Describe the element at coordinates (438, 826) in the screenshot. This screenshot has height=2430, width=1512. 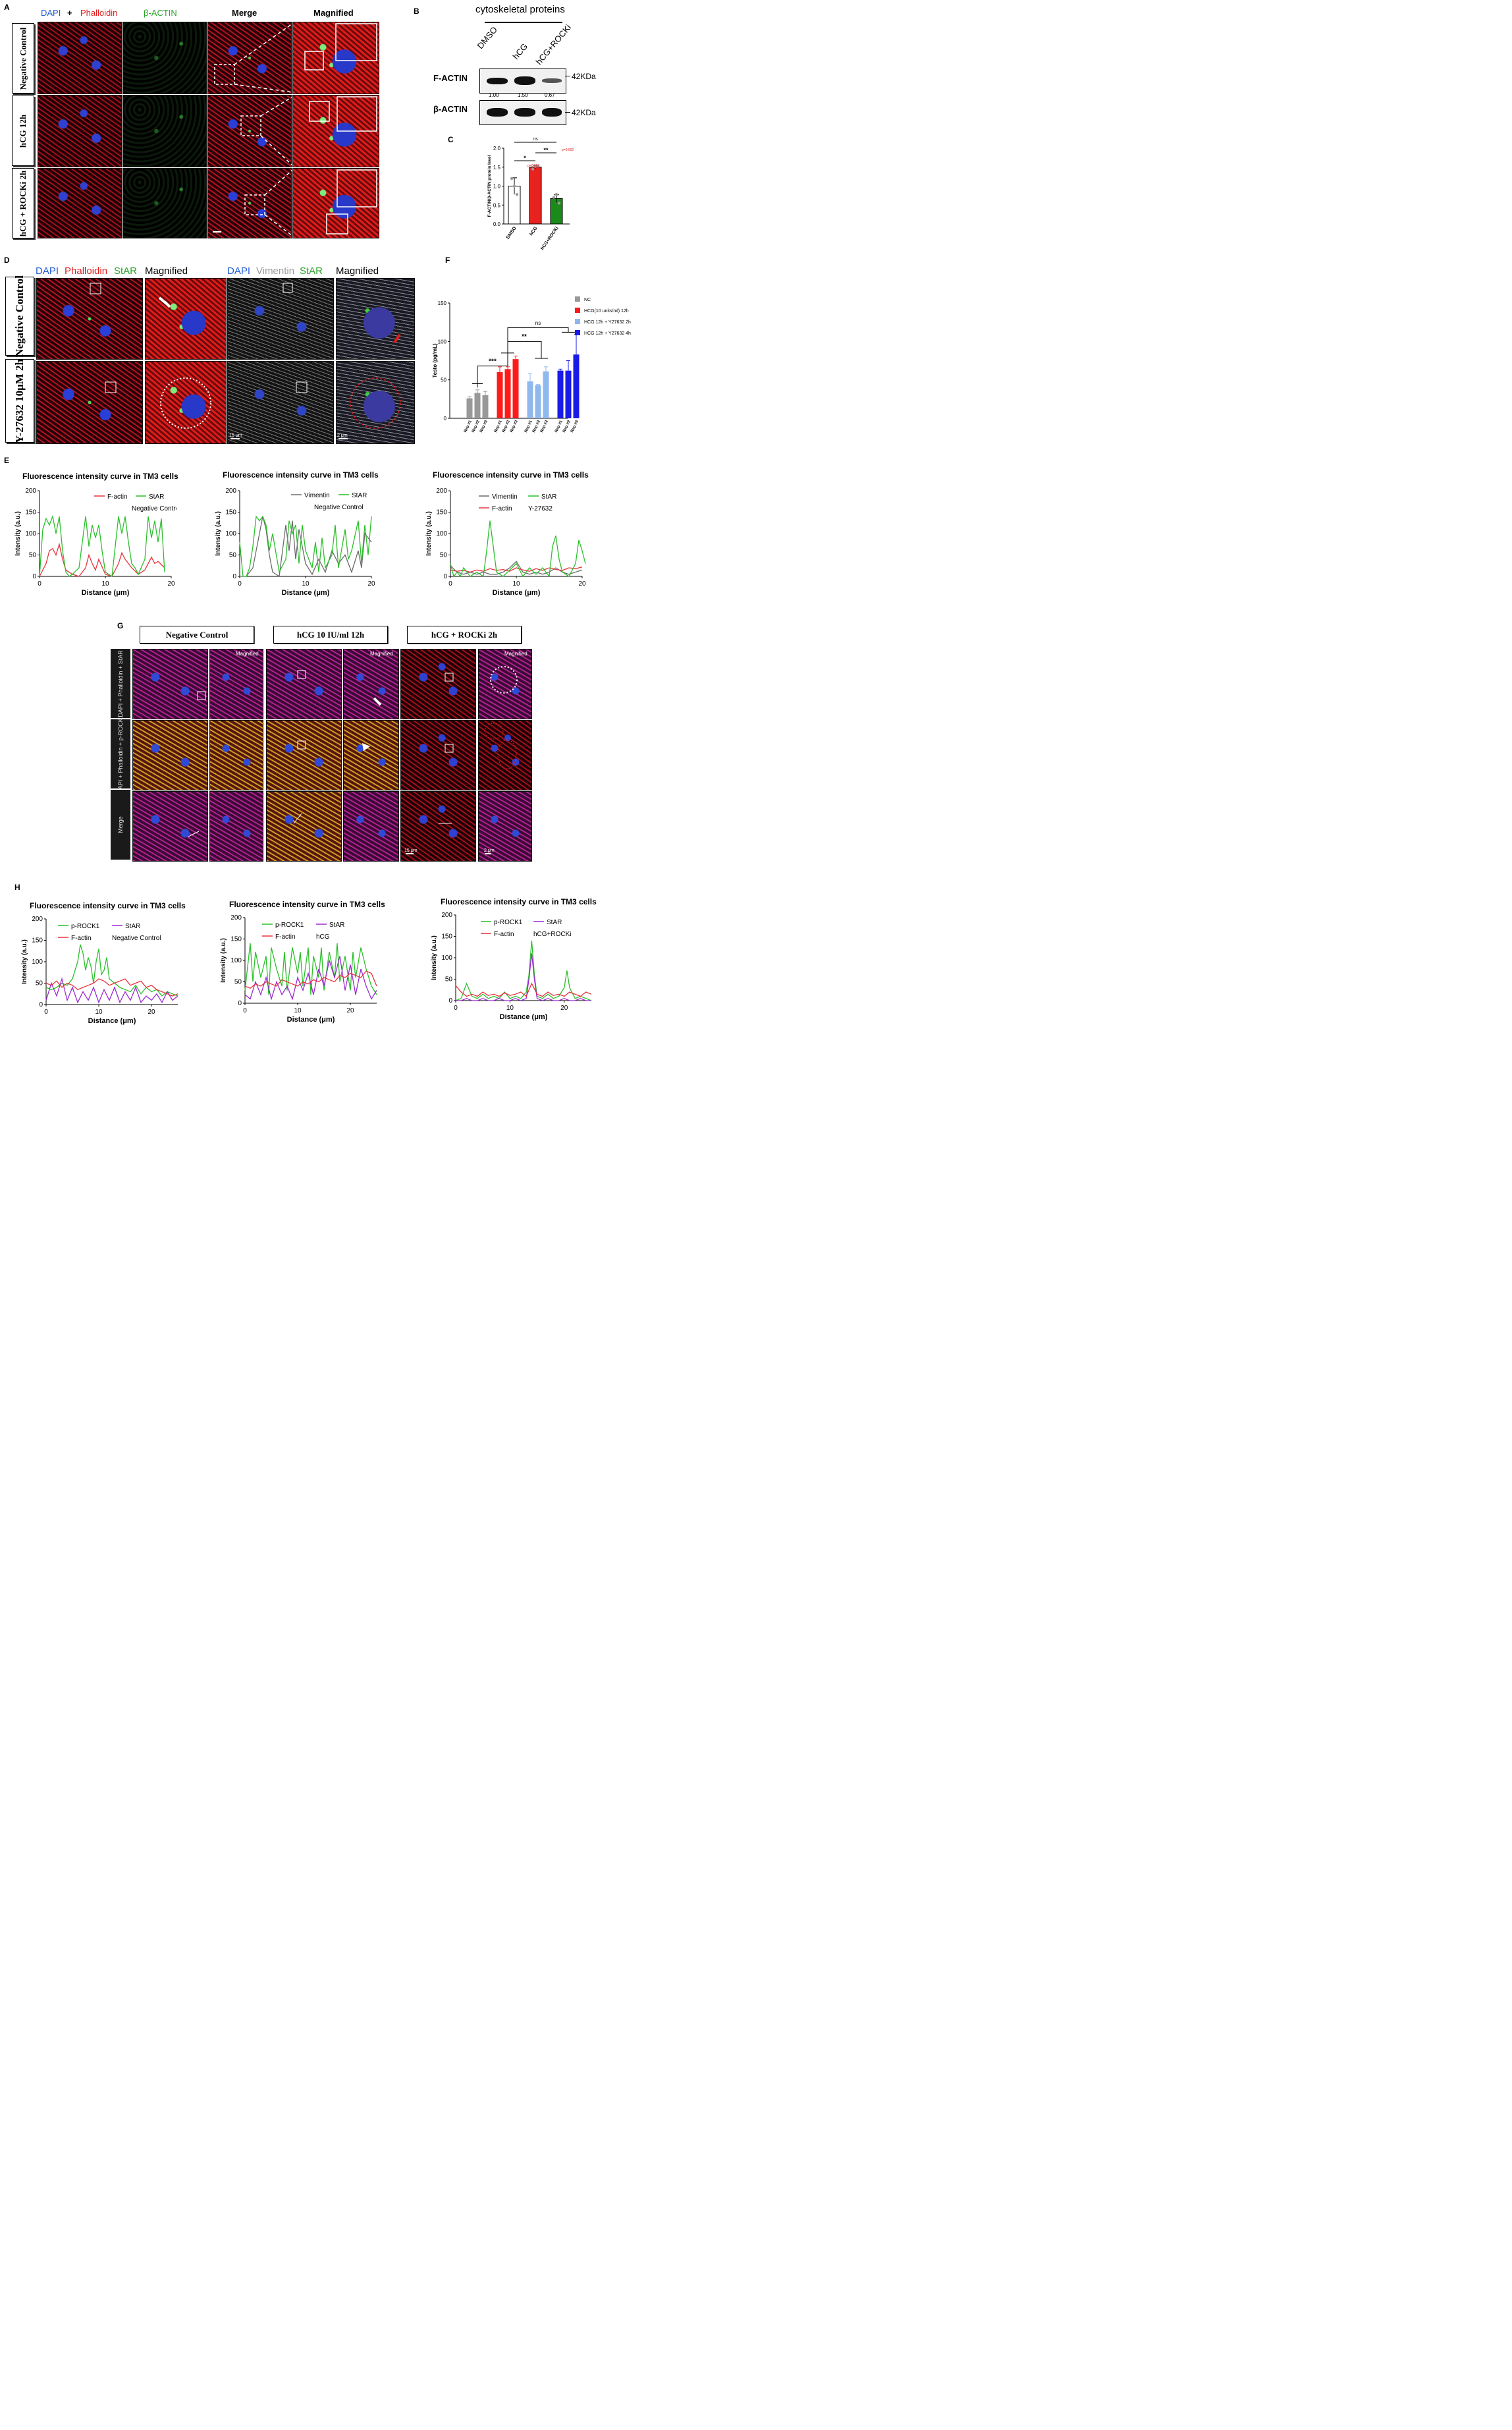
I see `micrograph-g-rocki-merge` at that location.